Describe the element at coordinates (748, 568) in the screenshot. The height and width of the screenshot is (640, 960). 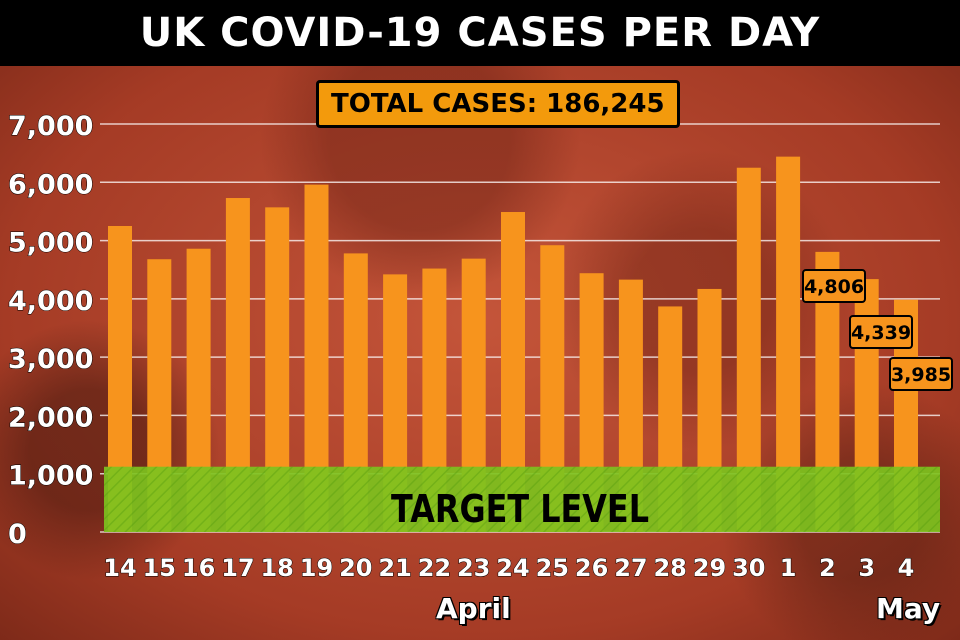
I see `x-tick-label: 30` at that location.